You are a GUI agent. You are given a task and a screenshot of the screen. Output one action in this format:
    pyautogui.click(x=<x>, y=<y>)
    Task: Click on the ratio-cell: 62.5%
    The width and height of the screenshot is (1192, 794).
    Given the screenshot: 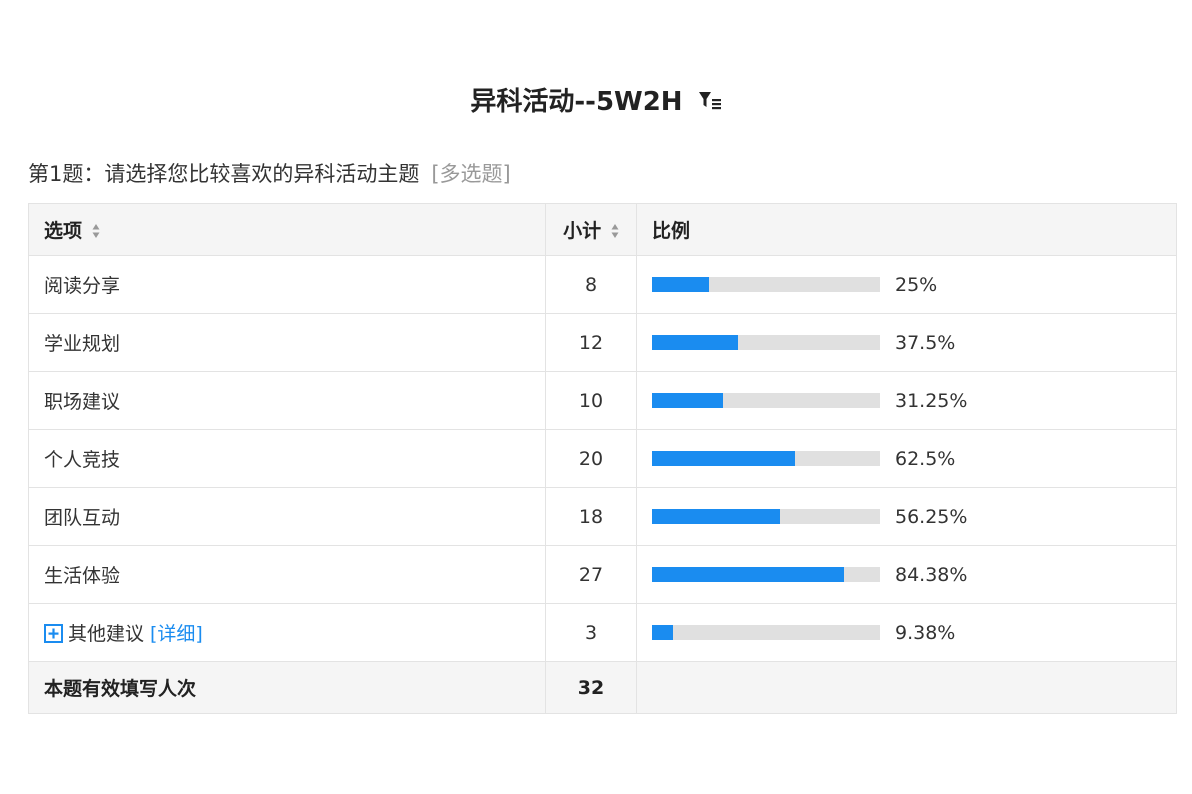 What is the action you would take?
    pyautogui.click(x=906, y=458)
    